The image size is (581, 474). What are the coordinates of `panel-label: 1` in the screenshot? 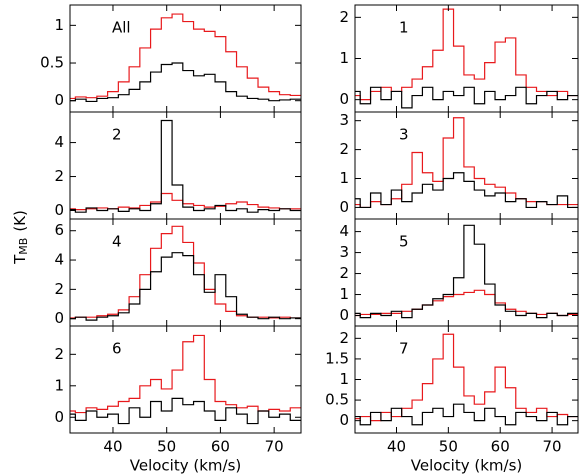 It's located at (404, 28).